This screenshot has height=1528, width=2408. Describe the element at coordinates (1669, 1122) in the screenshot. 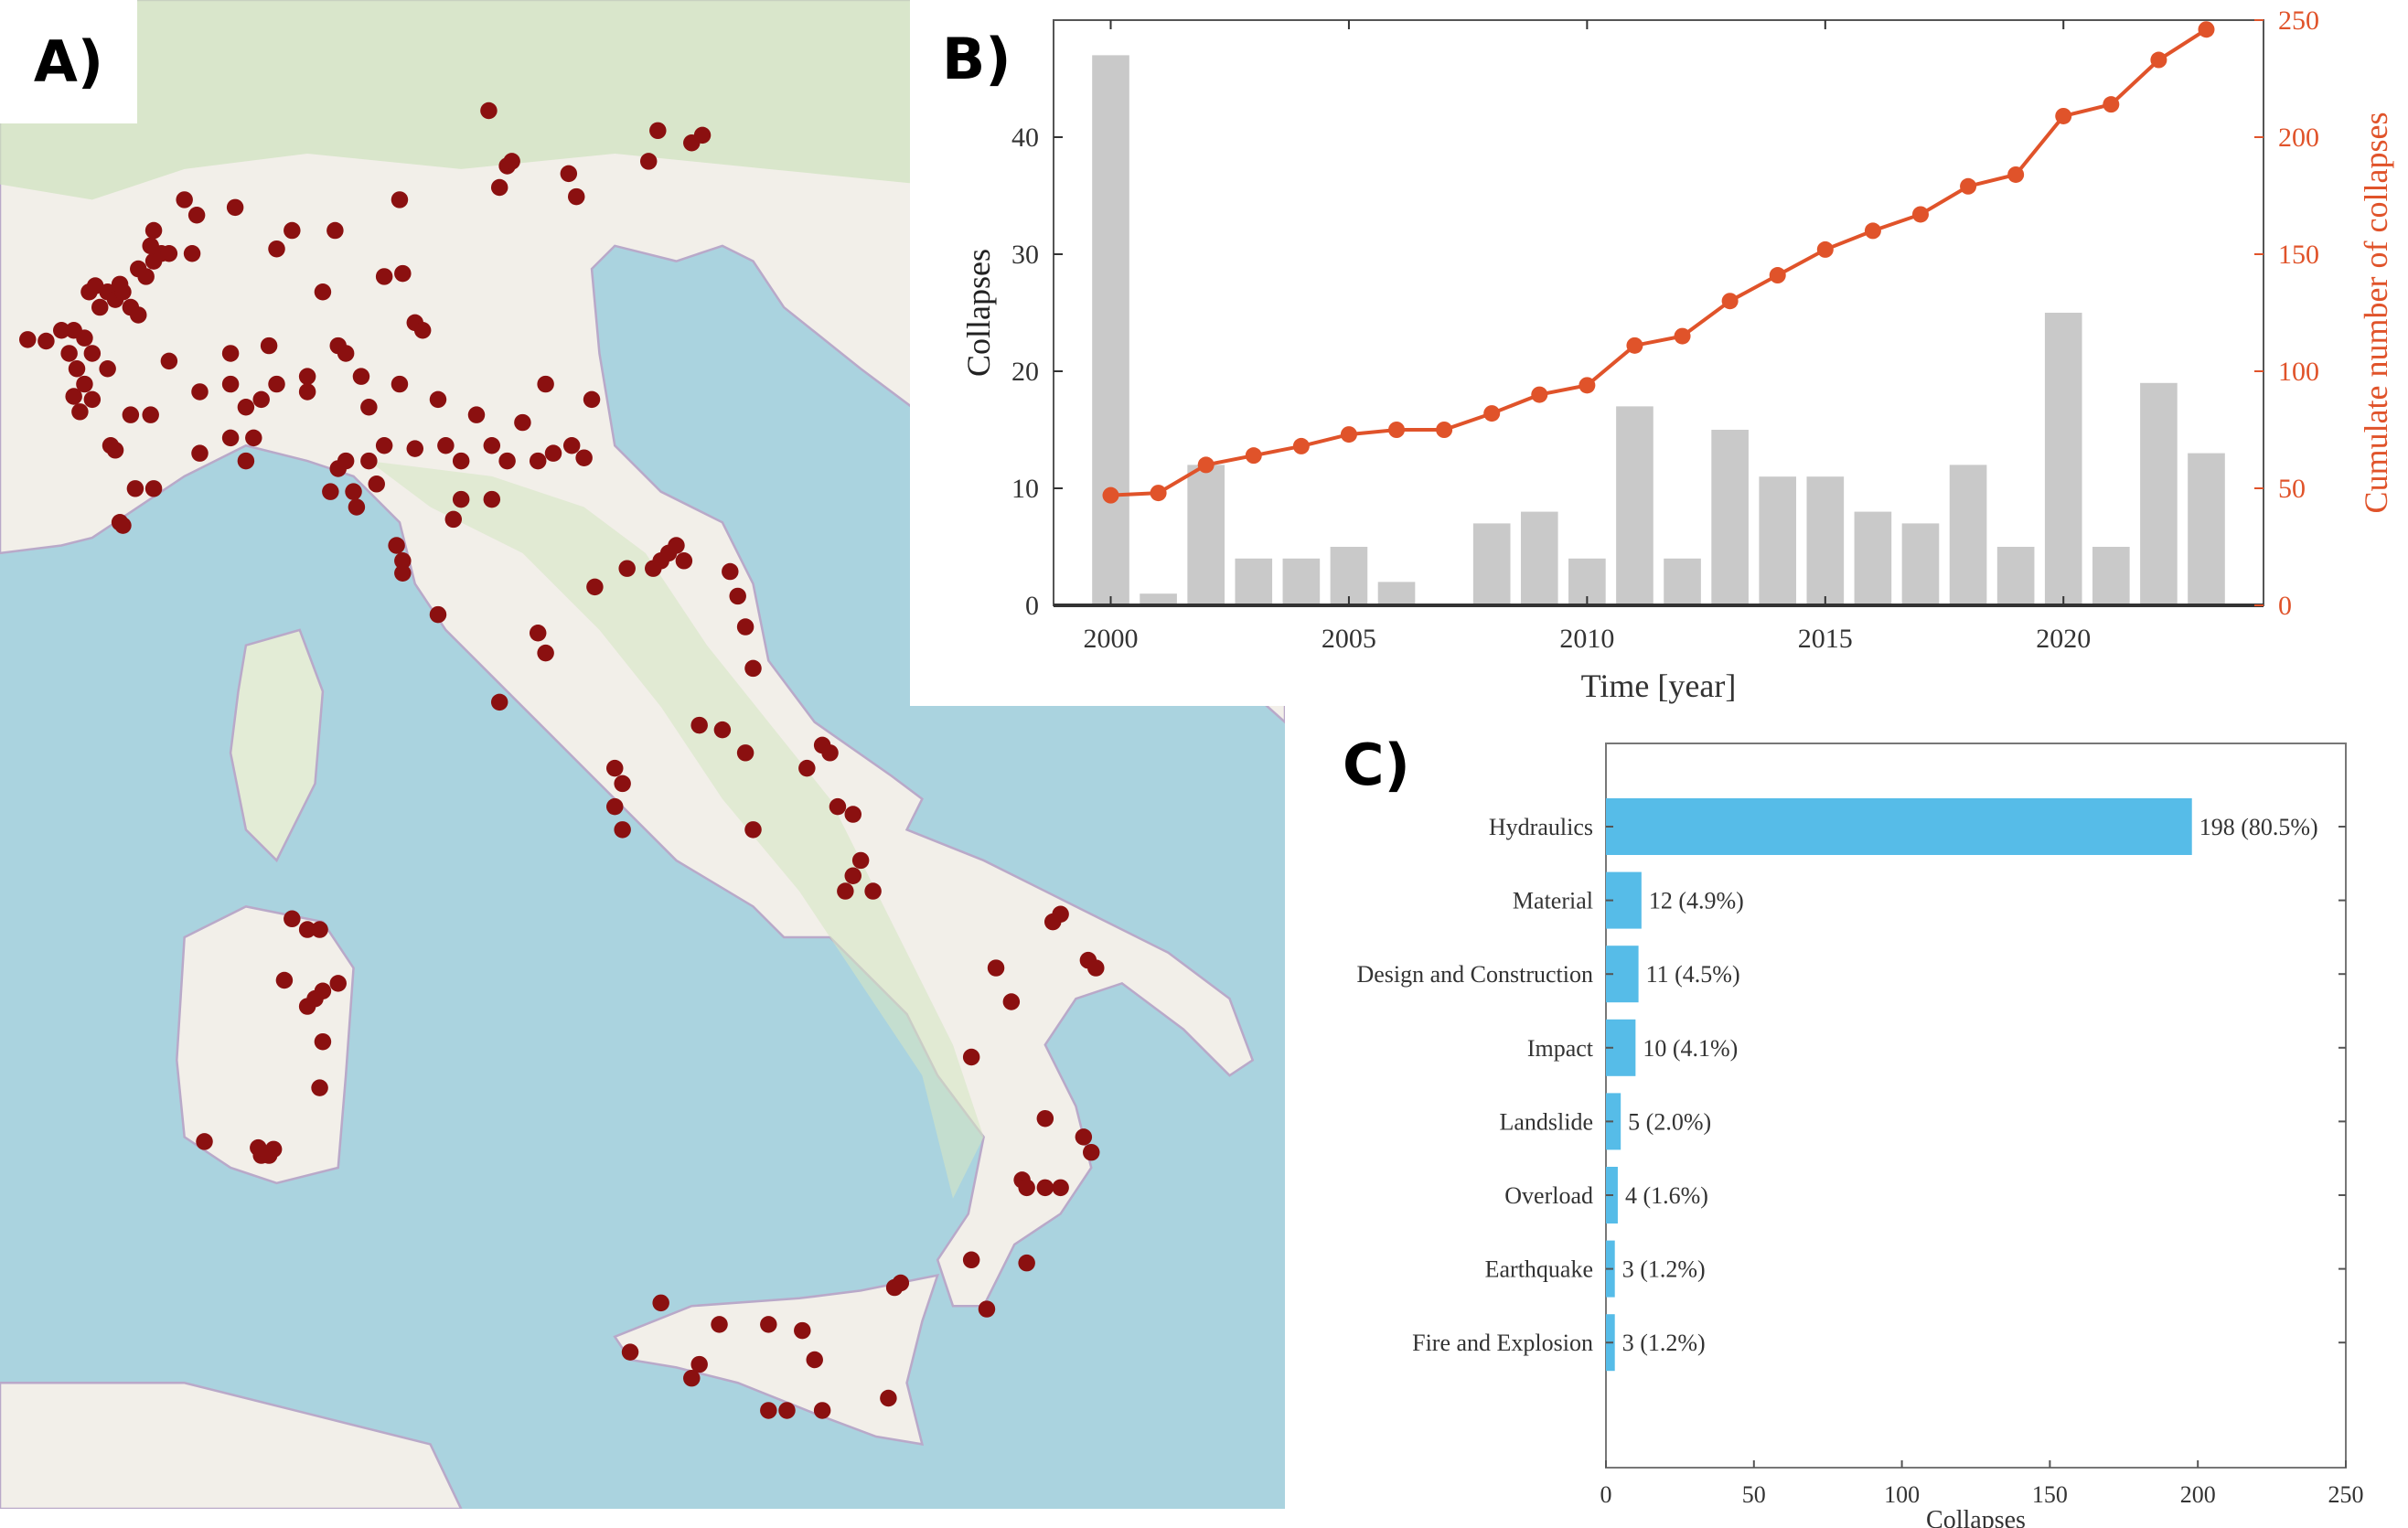

I see `data-label: 5 (2.0%)` at that location.